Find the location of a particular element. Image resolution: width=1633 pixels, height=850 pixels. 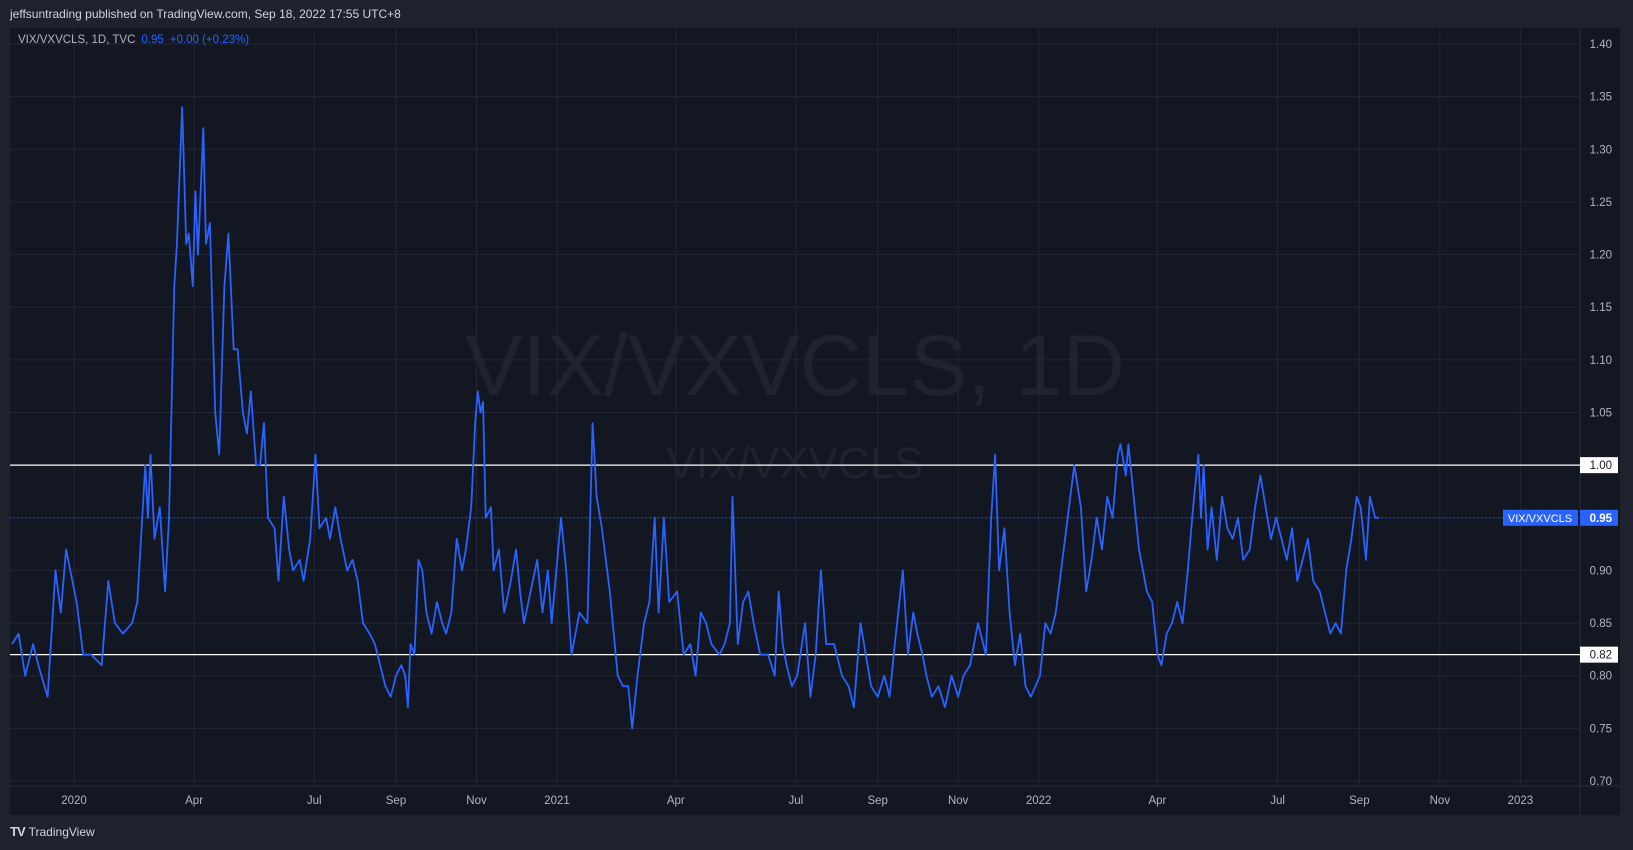

last-price-label: 0.95 is located at coordinates (1601, 519).